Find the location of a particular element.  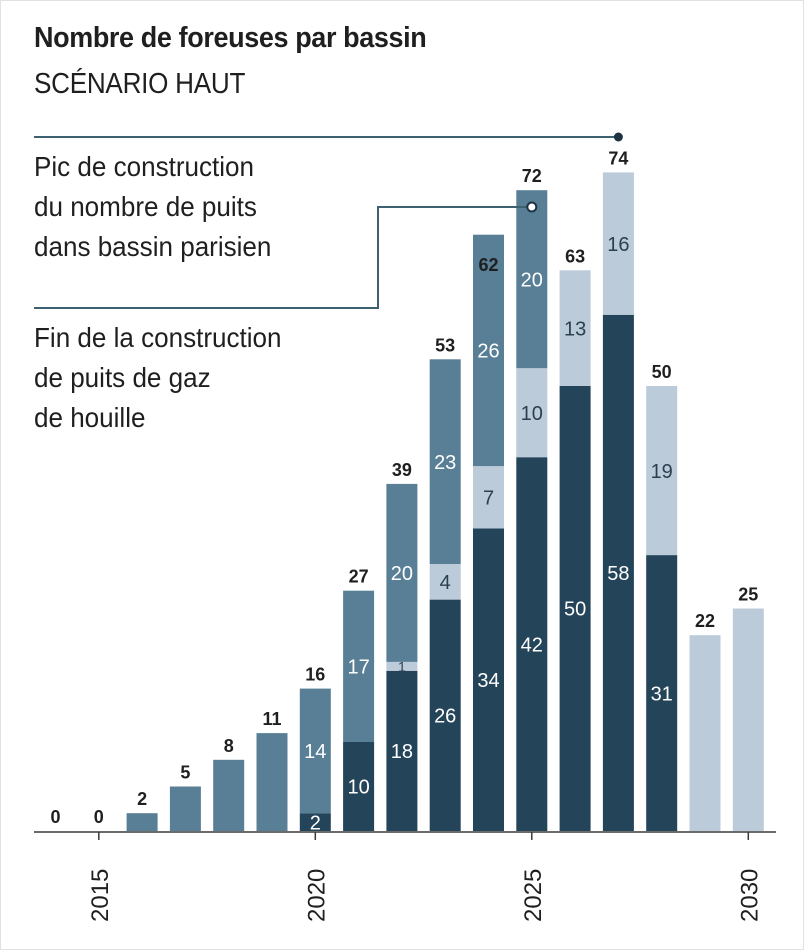

segment-value-label: 18 is located at coordinates (402, 752).